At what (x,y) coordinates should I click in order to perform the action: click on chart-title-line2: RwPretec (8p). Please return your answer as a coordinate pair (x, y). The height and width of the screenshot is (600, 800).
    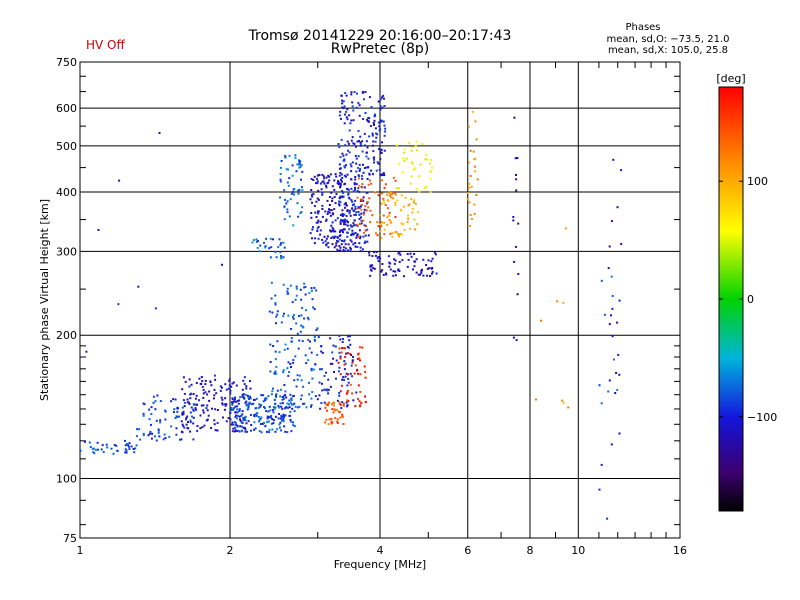
    Looking at the image, I should click on (380, 49).